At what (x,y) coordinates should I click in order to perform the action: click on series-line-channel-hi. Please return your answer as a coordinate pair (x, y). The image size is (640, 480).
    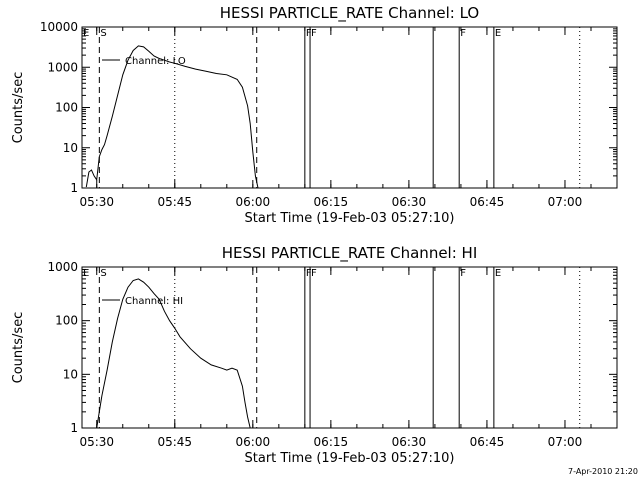
    Looking at the image, I should click on (173, 353).